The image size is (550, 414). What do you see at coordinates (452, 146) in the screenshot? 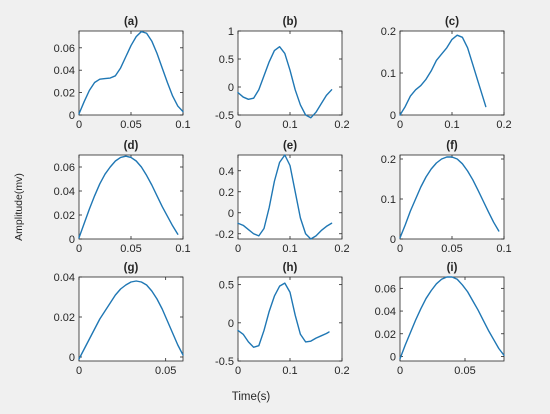
I see `panel-title: (f)` at bounding box center [452, 146].